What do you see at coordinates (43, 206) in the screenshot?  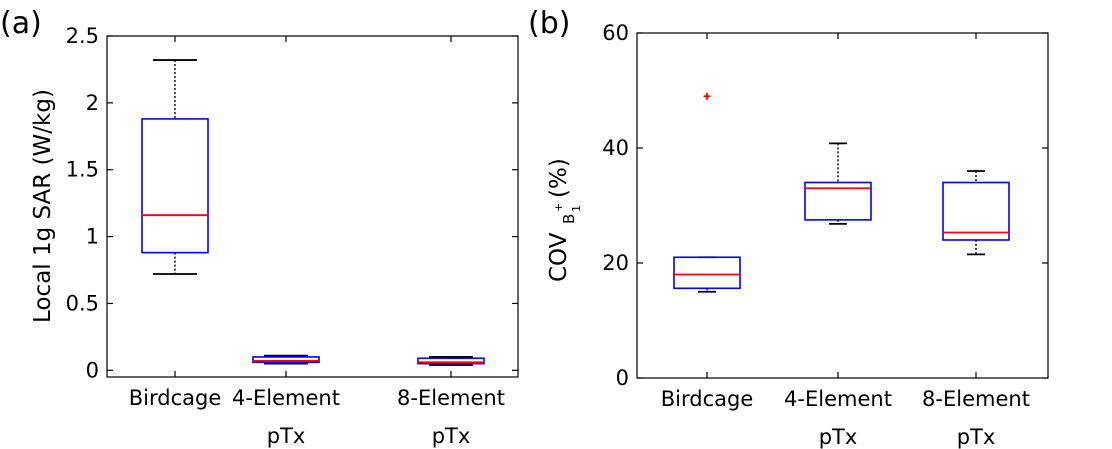 I see `panel-a-ylabel: Local 1g SAR (W/kg)` at bounding box center [43, 206].